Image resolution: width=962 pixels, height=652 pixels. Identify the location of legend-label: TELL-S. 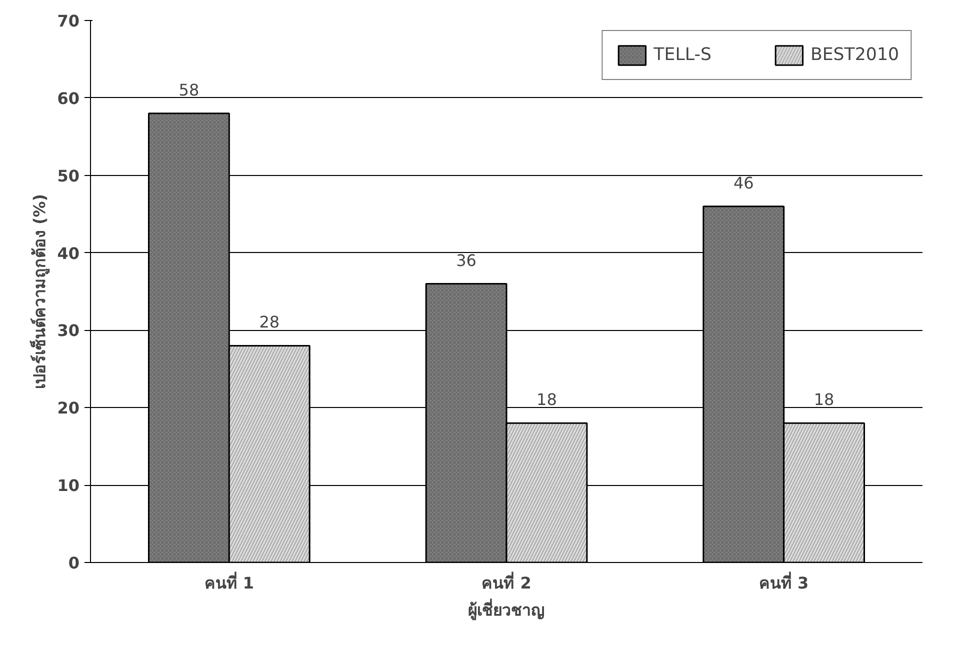
(683, 55).